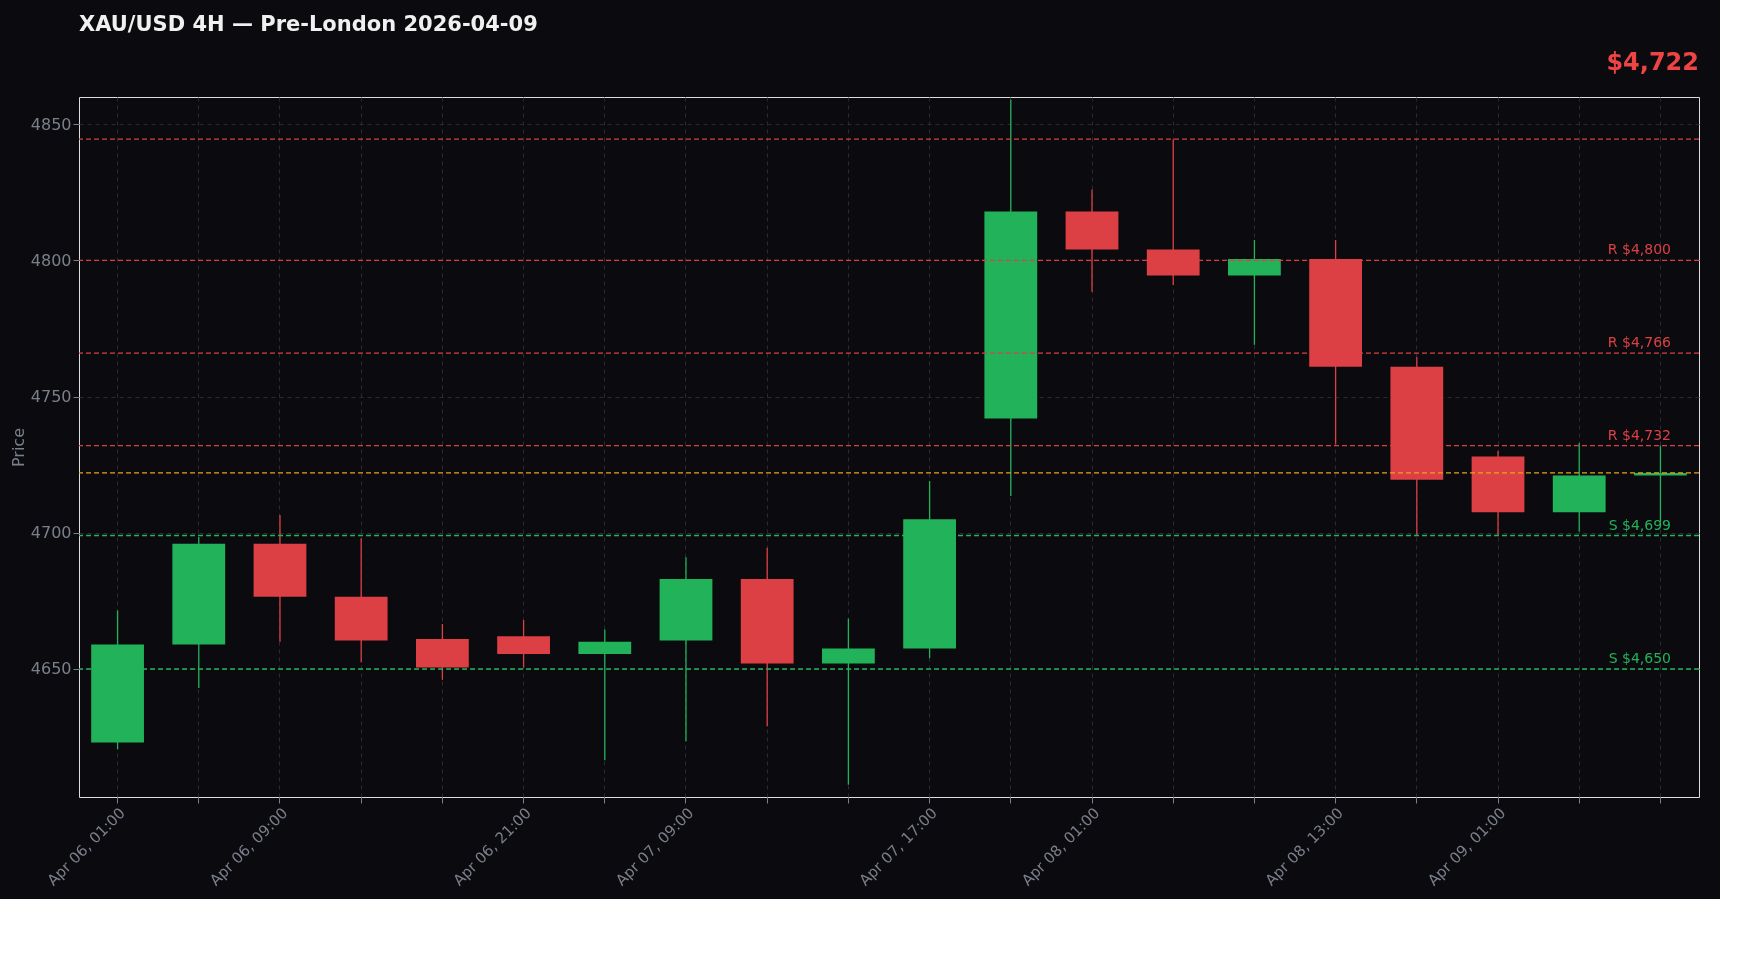 This screenshot has height=975, width=1758. What do you see at coordinates (1639, 249) in the screenshot?
I see `ref-line-label: R $4,800` at bounding box center [1639, 249].